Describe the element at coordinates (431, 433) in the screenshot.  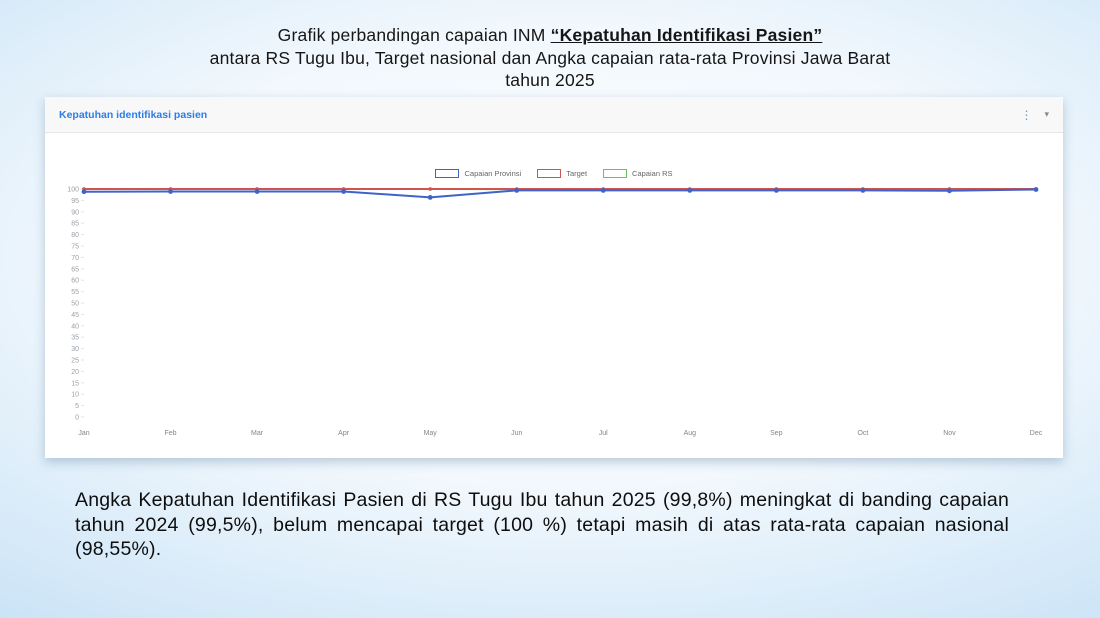
I see `x-axis-label: May` at that location.